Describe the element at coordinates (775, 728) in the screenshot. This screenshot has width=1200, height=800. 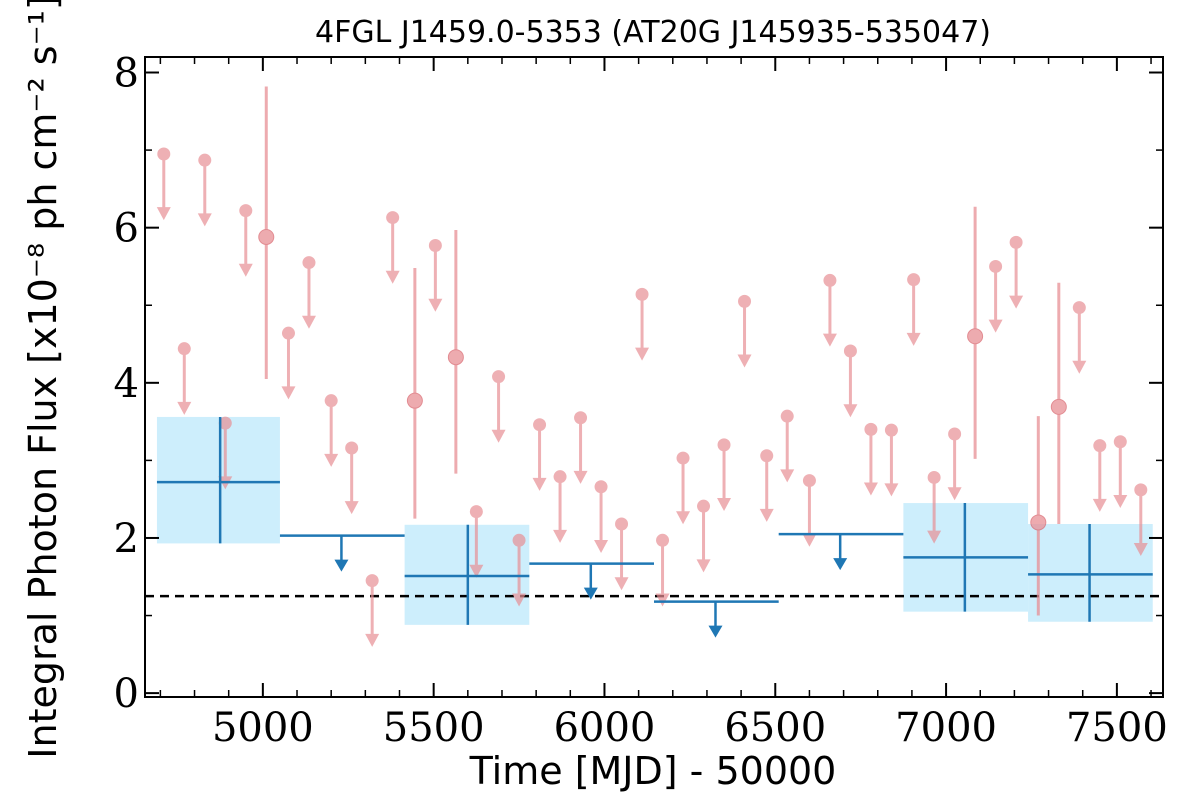
I see `x-tick-label-3: 6500` at that location.